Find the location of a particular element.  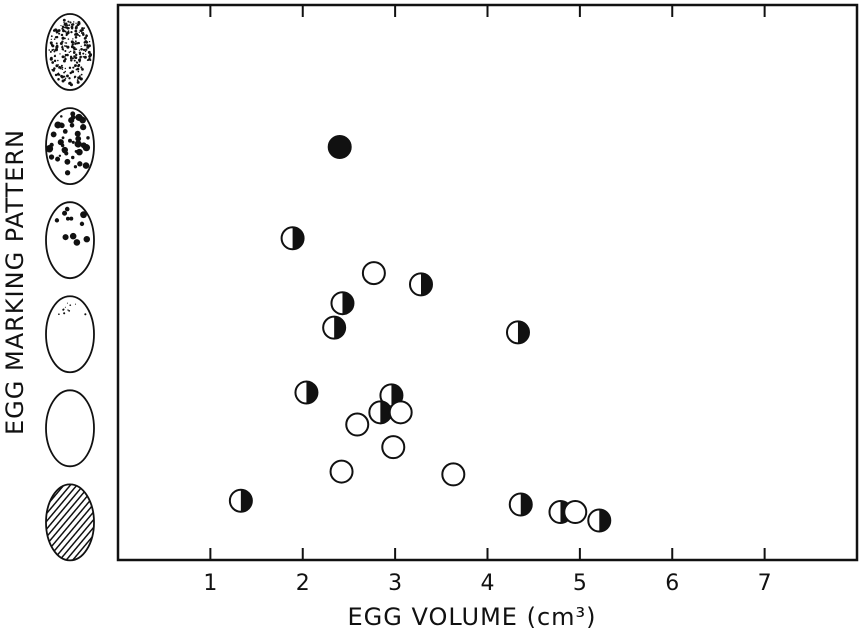

x-tick-label: 6 is located at coordinates (672, 583).